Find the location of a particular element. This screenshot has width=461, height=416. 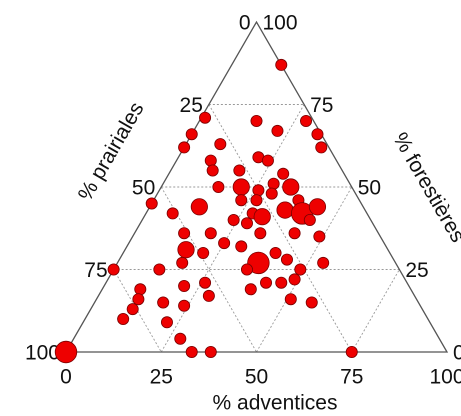

bottom-tick-label: 75 is located at coordinates (351, 377).